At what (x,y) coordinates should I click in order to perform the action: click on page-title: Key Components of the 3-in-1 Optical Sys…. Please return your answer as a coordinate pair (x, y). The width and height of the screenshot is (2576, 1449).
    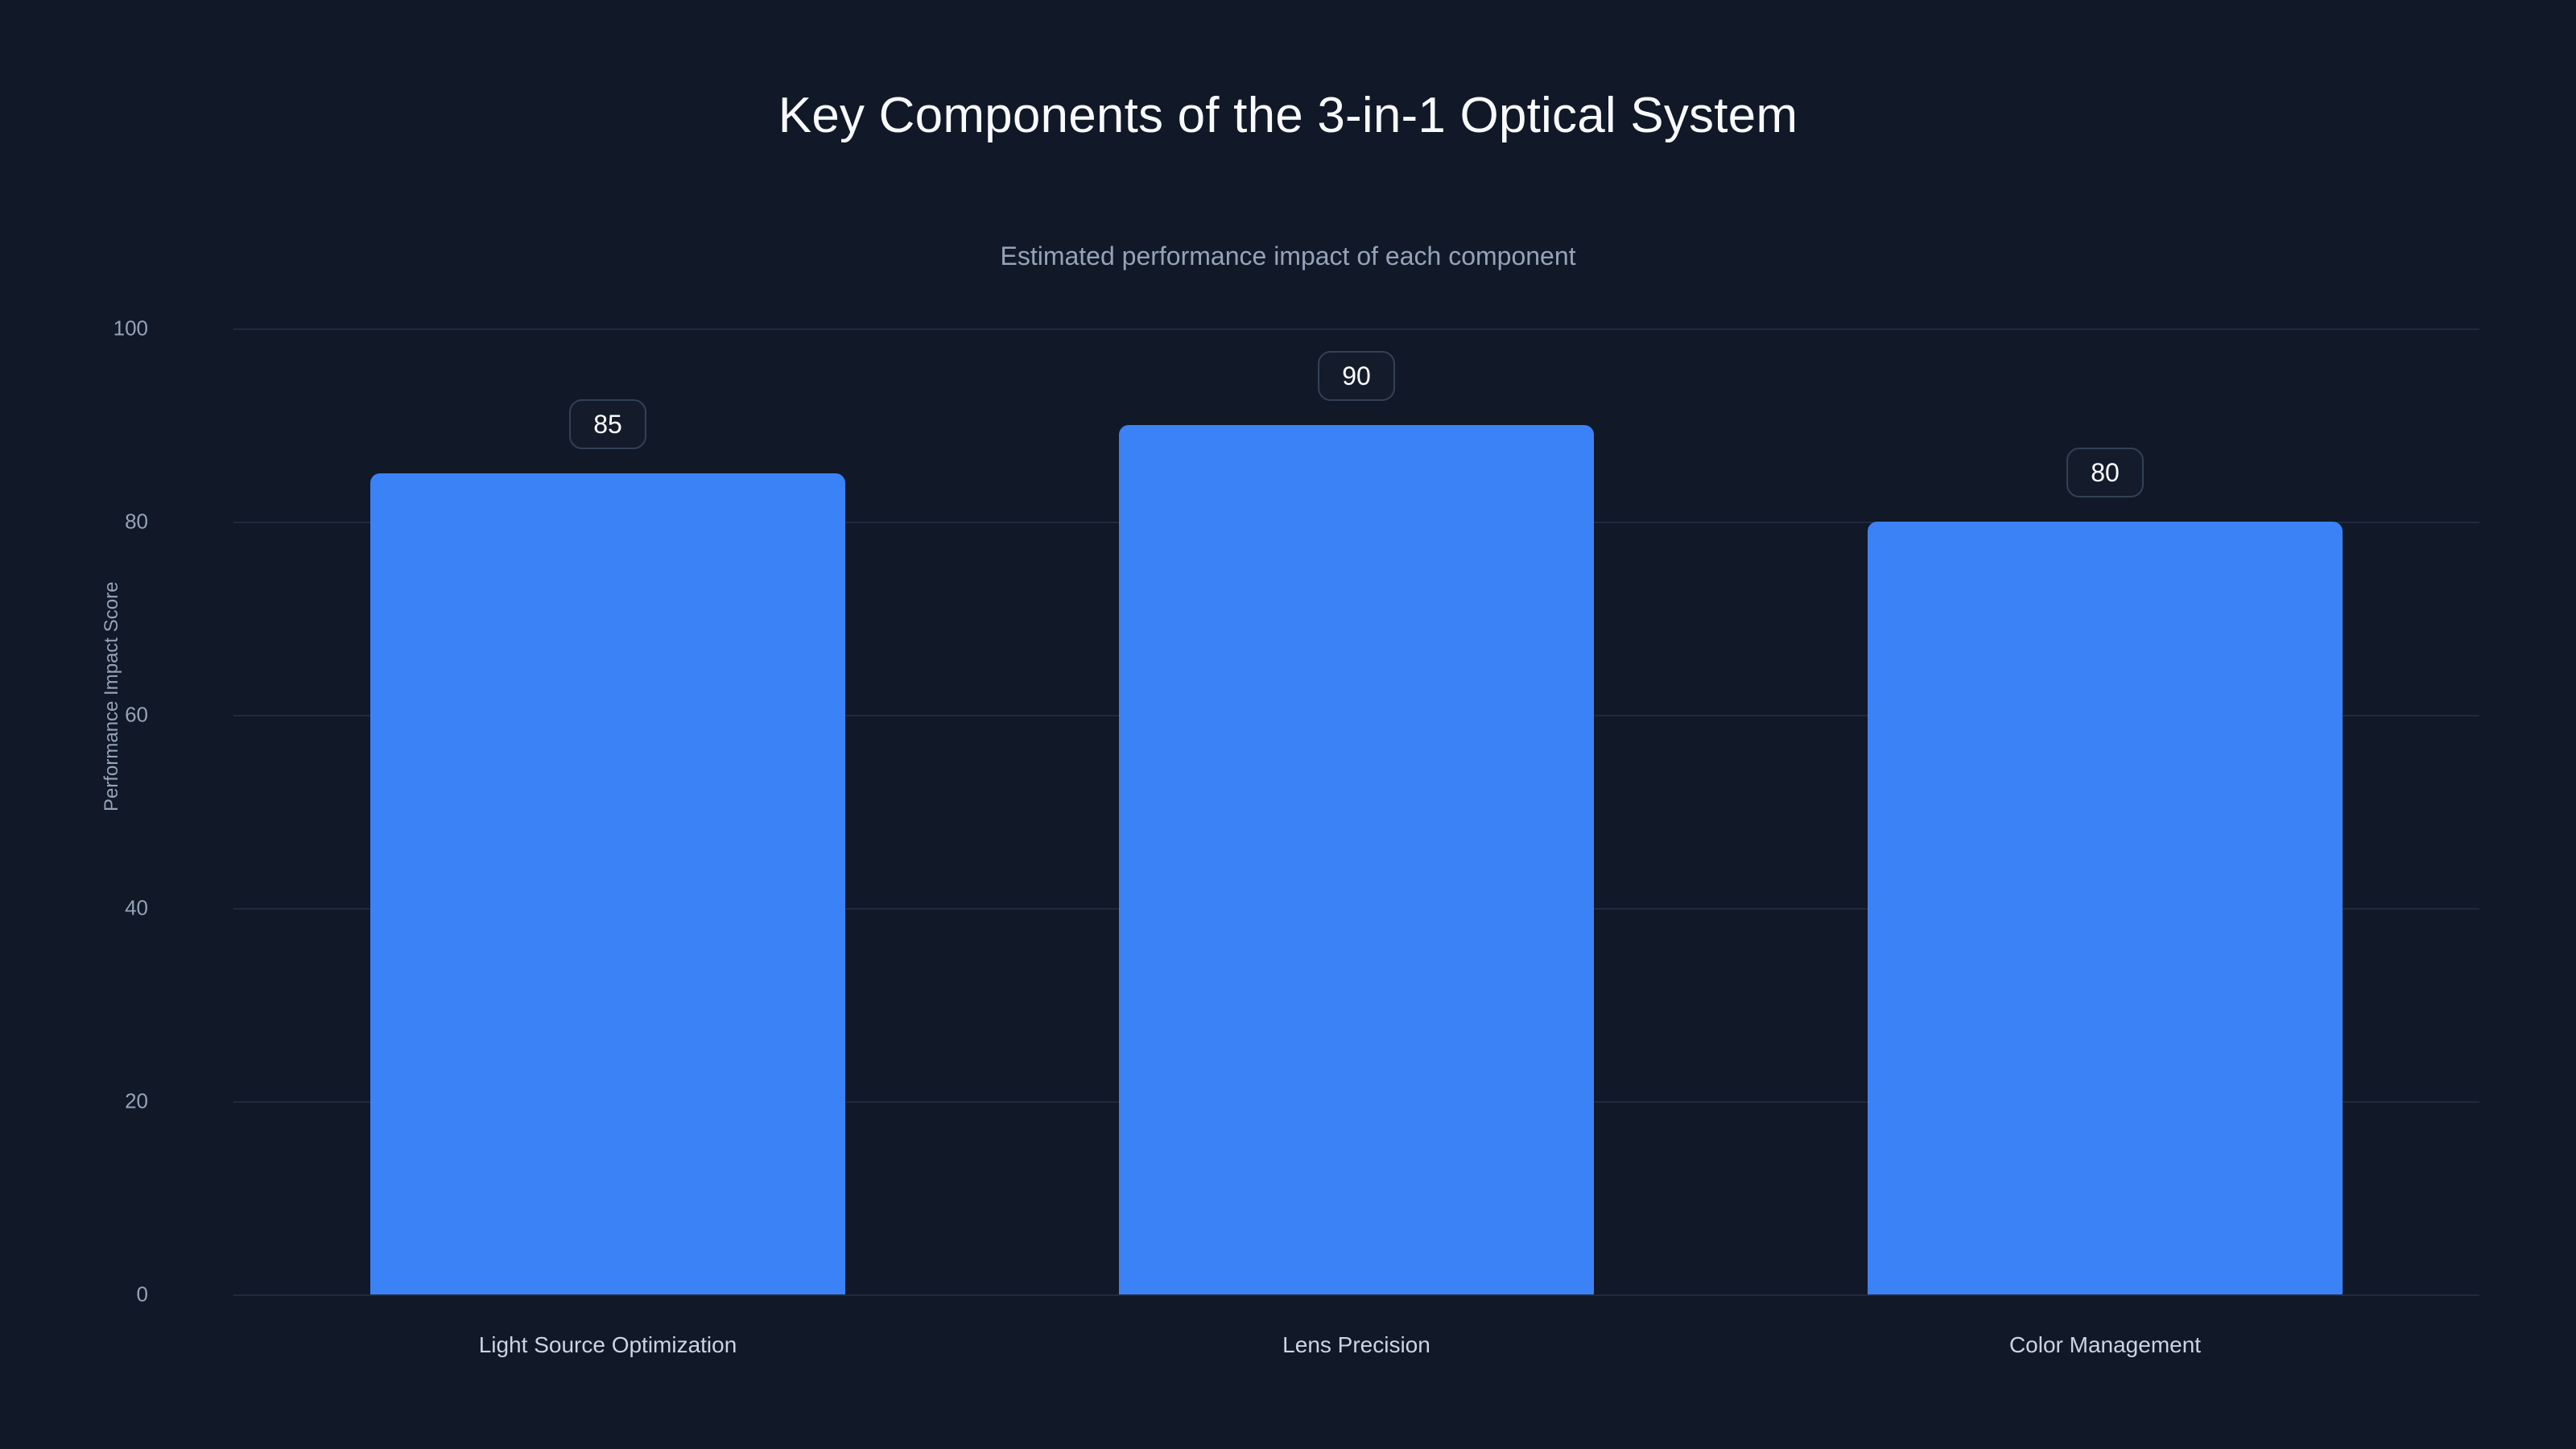
    Looking at the image, I should click on (1288, 116).